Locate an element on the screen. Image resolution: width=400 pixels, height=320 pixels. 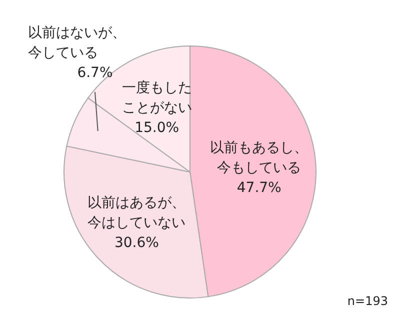
data-label: 15.0% is located at coordinates (157, 128).